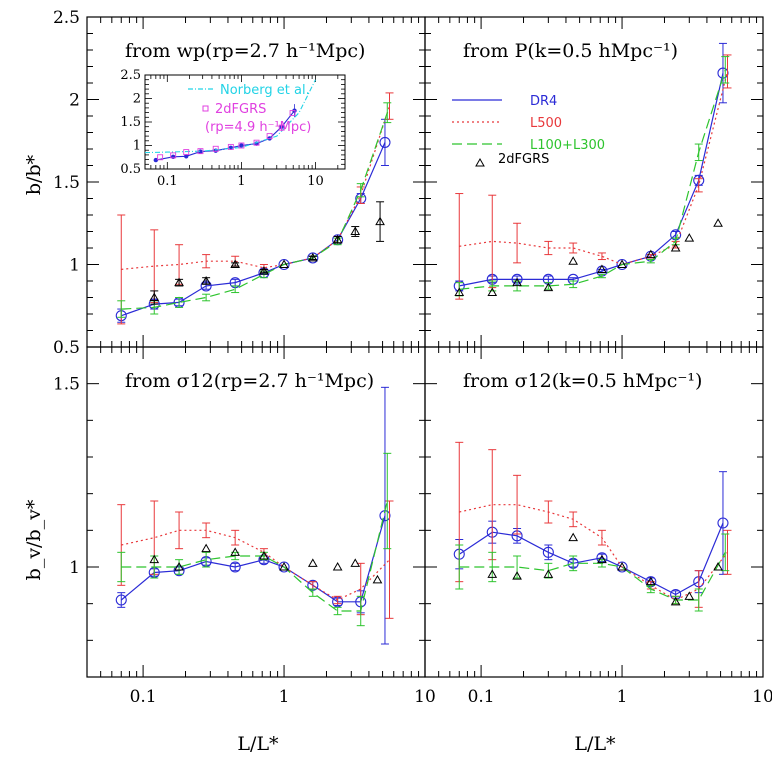 The image size is (772, 772). I want to click on inset-x-tick-label: 0.1, so click(167, 181).